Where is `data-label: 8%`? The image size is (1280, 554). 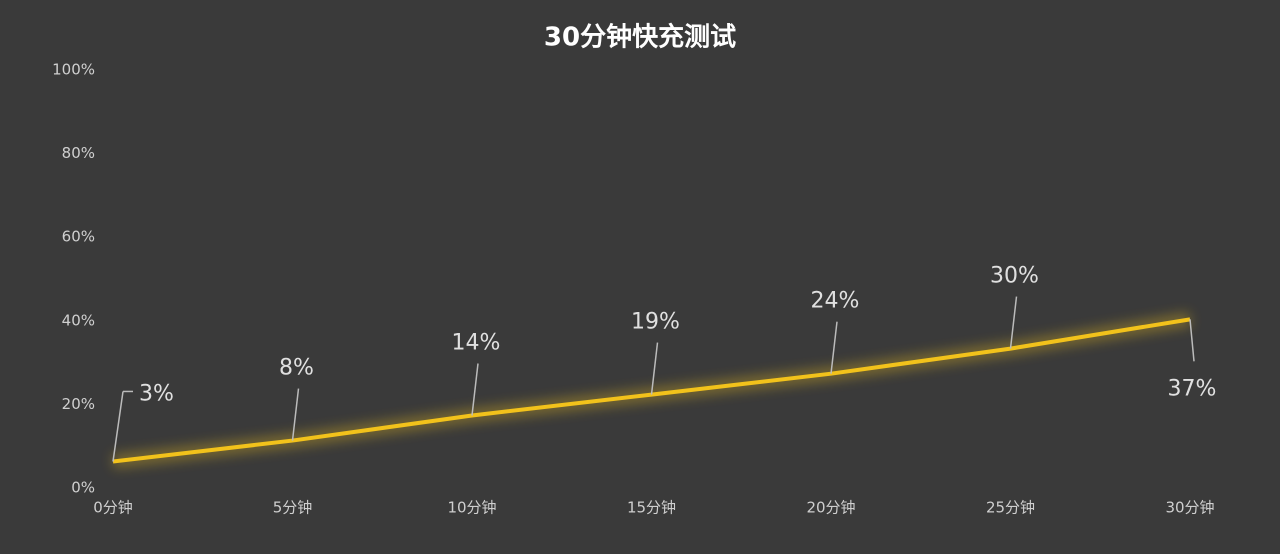
data-label: 8% is located at coordinates (296, 368).